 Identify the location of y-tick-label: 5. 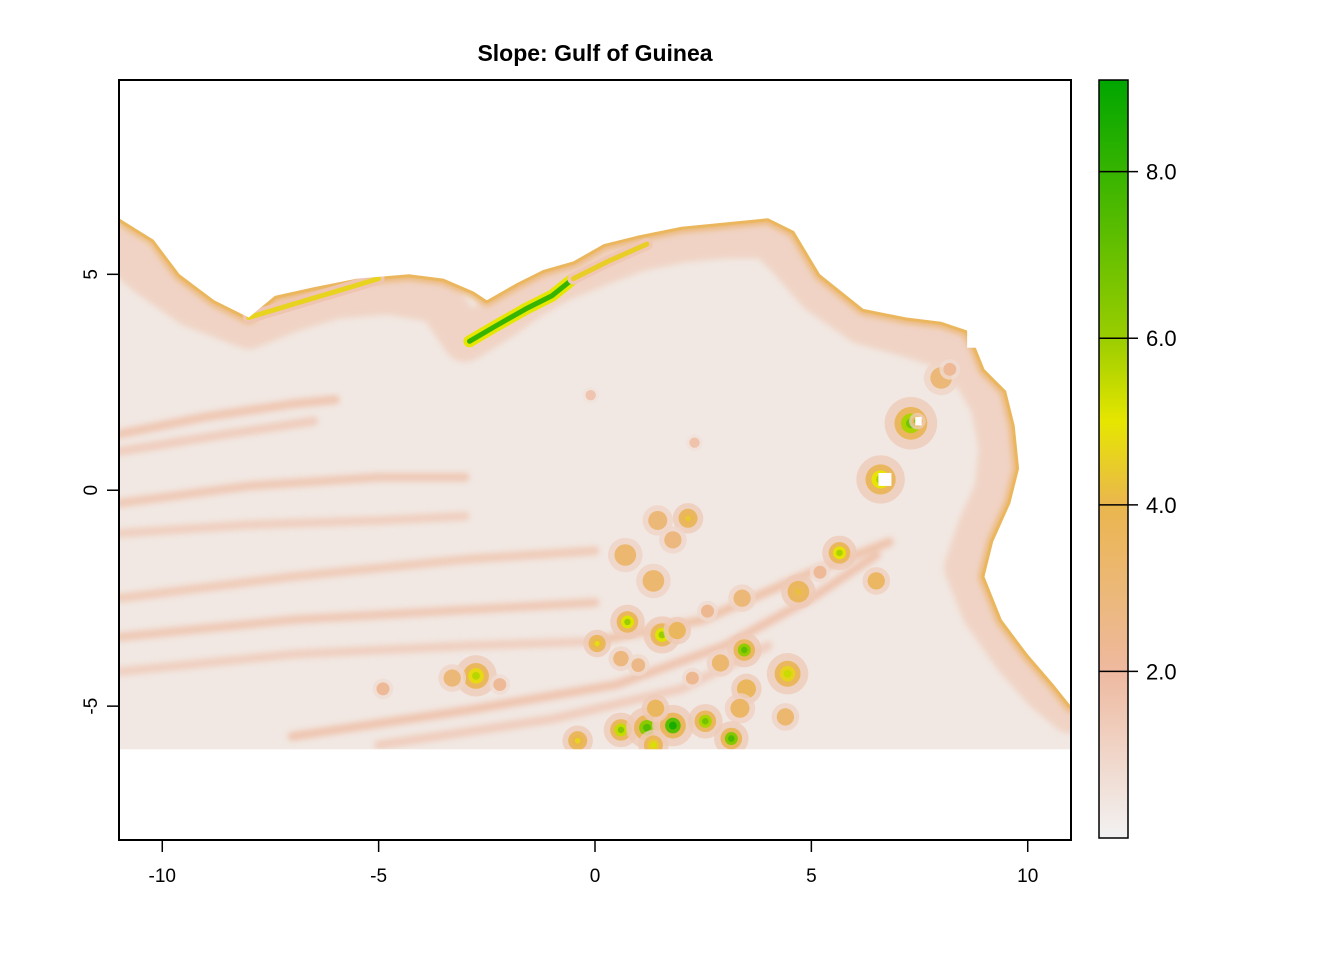
(91, 274).